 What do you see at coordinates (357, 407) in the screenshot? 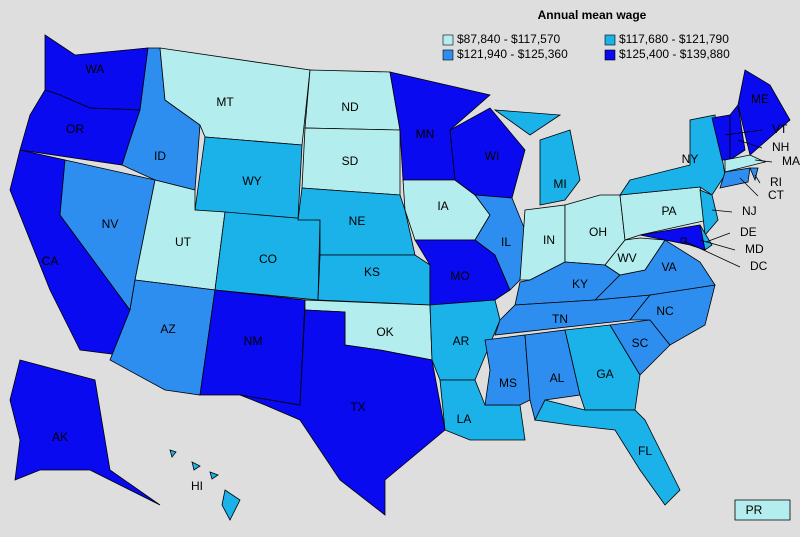
I see `state-label: TX` at bounding box center [357, 407].